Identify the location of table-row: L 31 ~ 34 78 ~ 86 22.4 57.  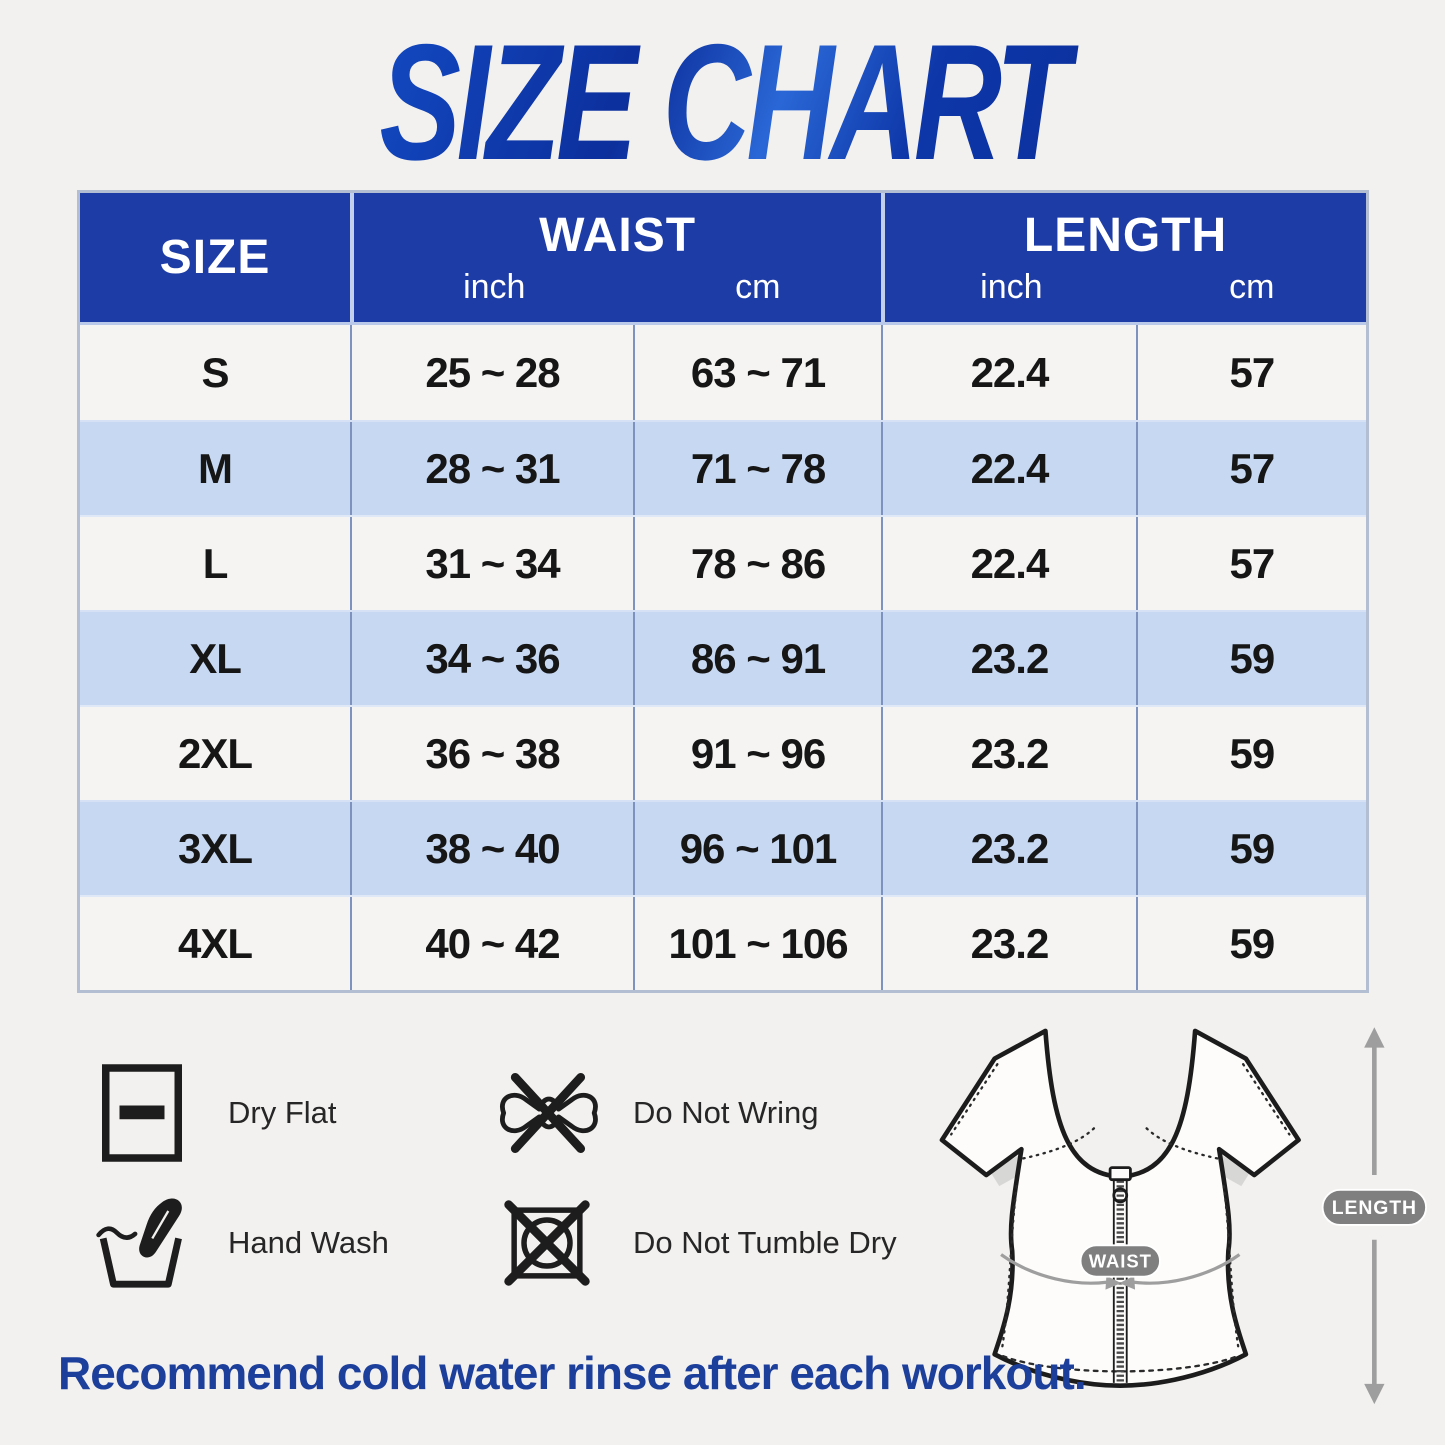
(723, 562).